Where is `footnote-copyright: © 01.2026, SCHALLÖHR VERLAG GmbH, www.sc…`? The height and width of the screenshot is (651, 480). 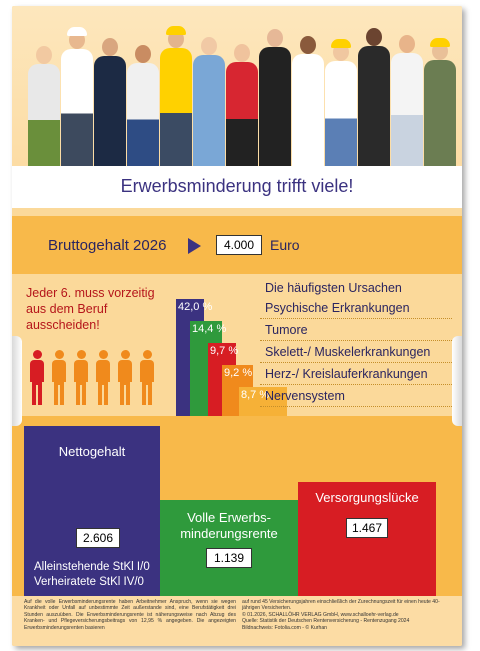 footnote-copyright: © 01.2026, SCHALLÖHR VERLAG GmbH, www.sc… is located at coordinates (320, 614).